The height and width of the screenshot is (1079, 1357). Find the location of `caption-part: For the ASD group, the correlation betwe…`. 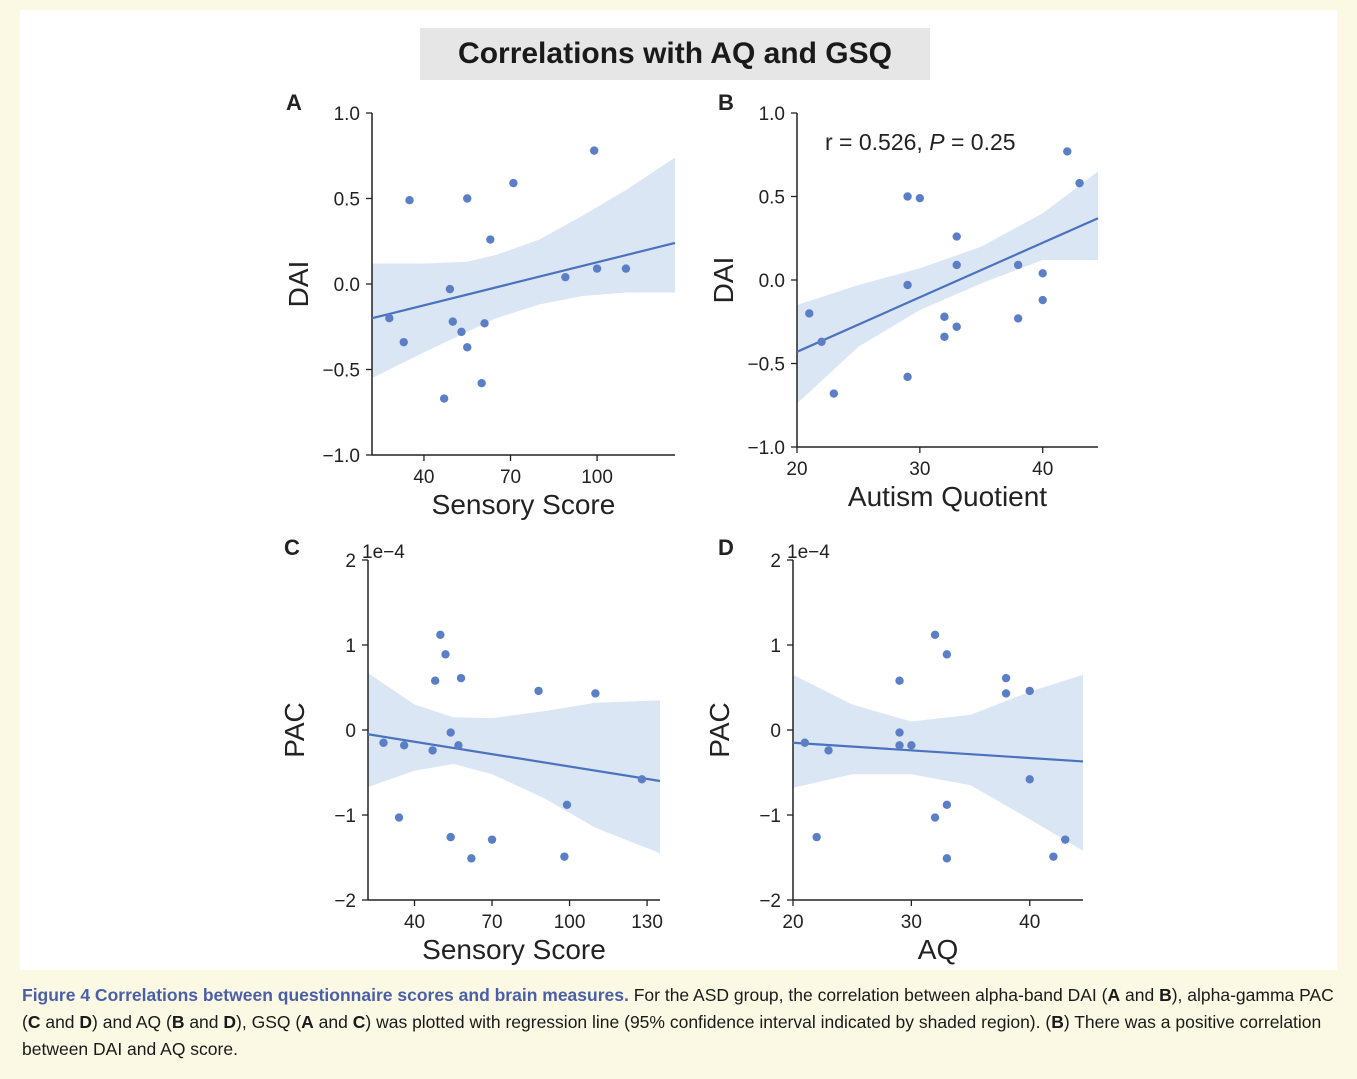

caption-part: For the ASD group, the correlation betwe… is located at coordinates (868, 995).